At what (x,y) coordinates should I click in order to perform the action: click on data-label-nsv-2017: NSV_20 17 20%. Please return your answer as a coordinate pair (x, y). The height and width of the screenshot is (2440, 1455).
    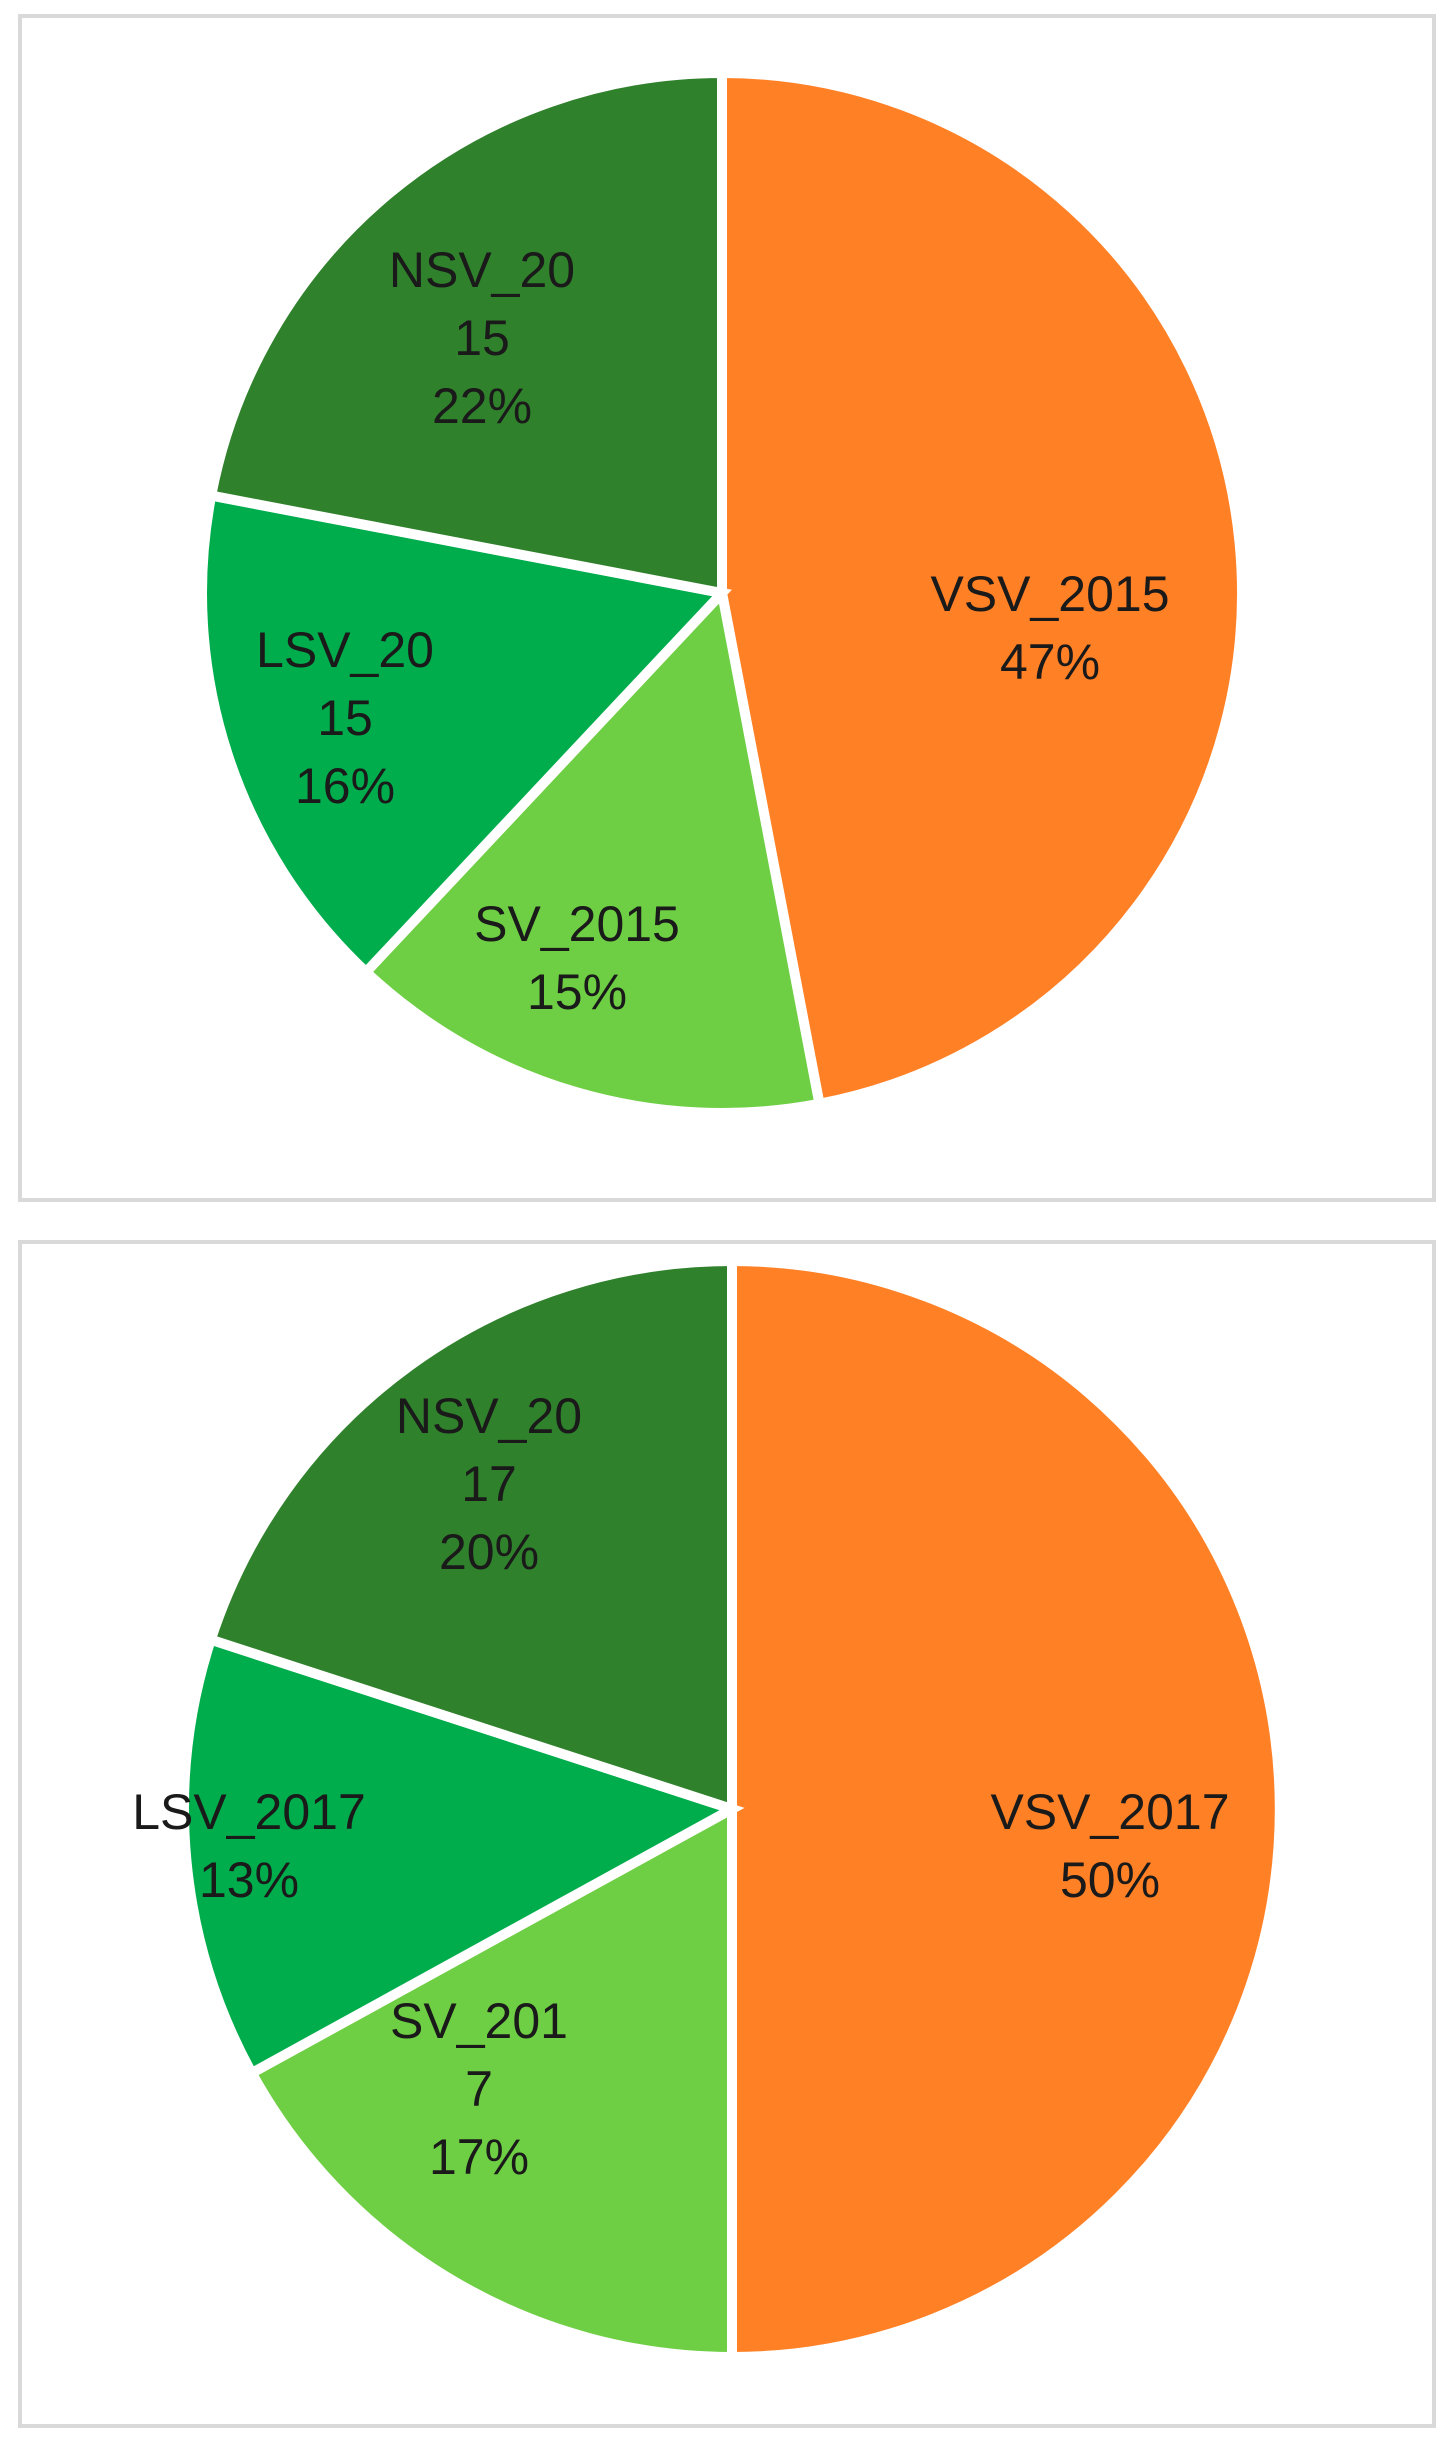
    Looking at the image, I should click on (489, 1484).